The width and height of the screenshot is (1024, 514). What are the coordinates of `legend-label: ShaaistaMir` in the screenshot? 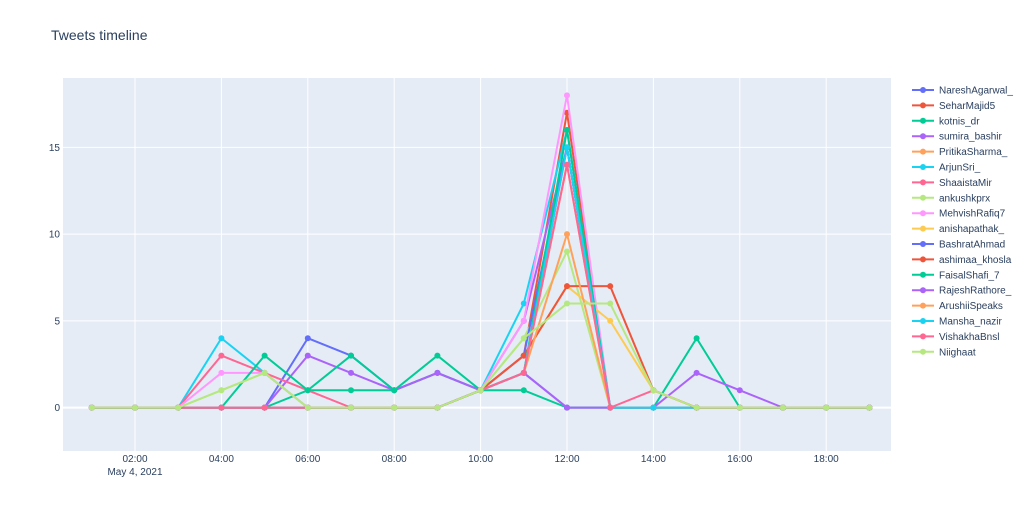 It's located at (965, 183).